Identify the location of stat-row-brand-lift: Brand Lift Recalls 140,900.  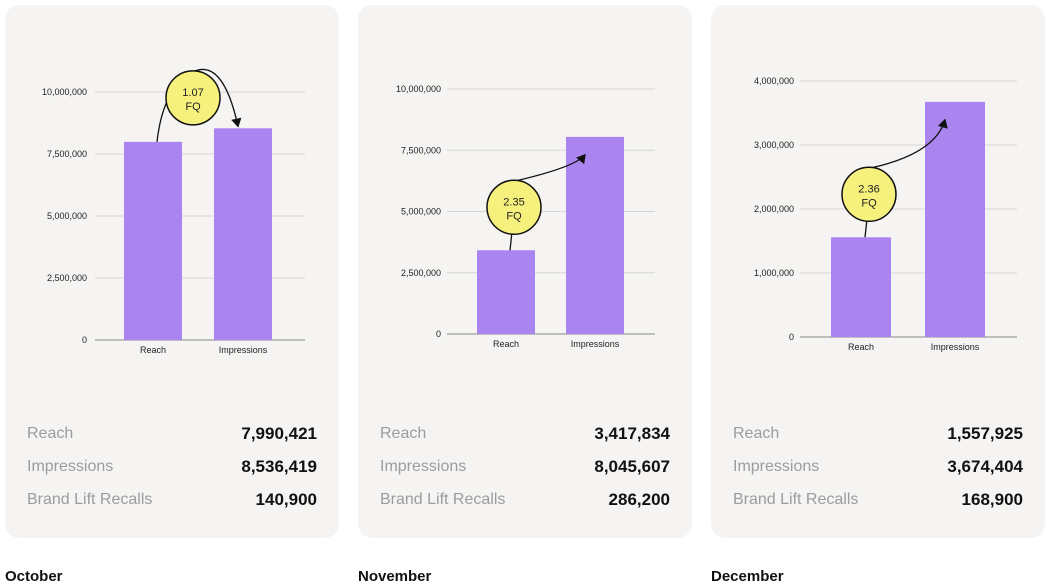
(172, 499).